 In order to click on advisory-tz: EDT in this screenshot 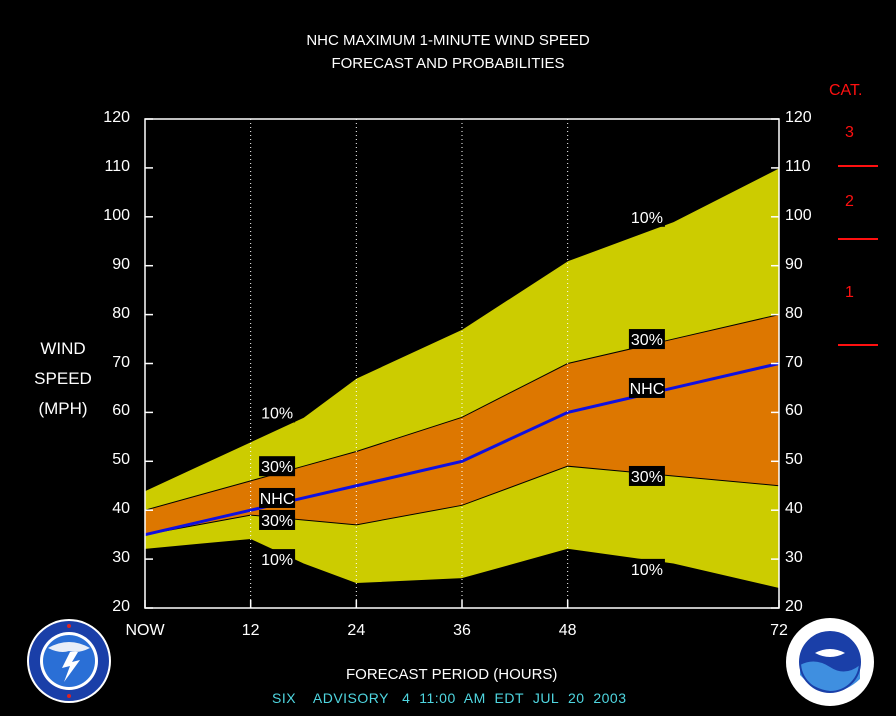, I will do `click(509, 698)`.